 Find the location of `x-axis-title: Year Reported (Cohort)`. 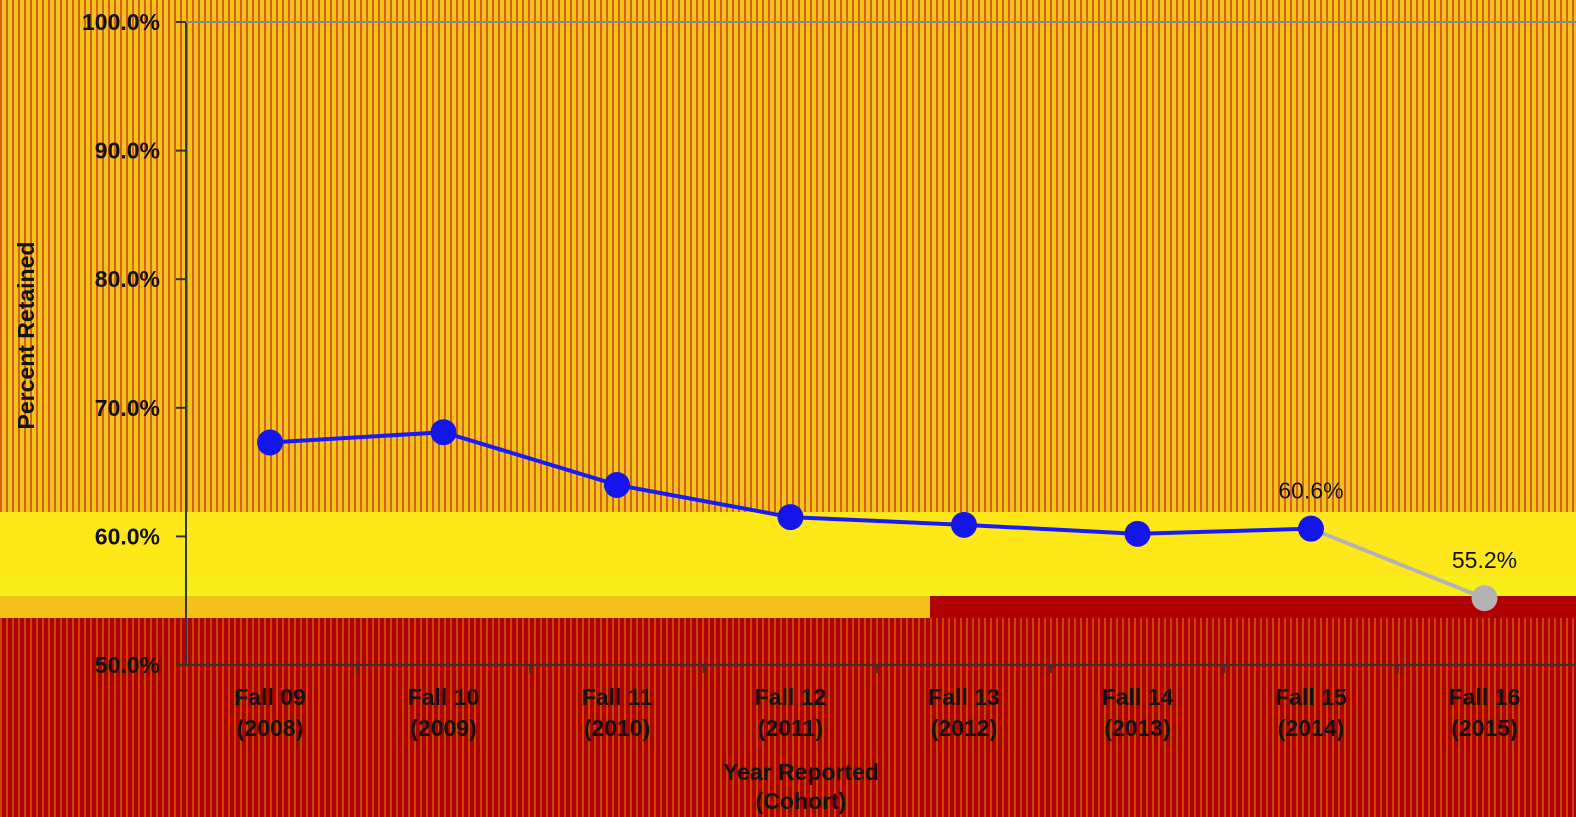

x-axis-title: Year Reported (Cohort) is located at coordinates (801, 786).